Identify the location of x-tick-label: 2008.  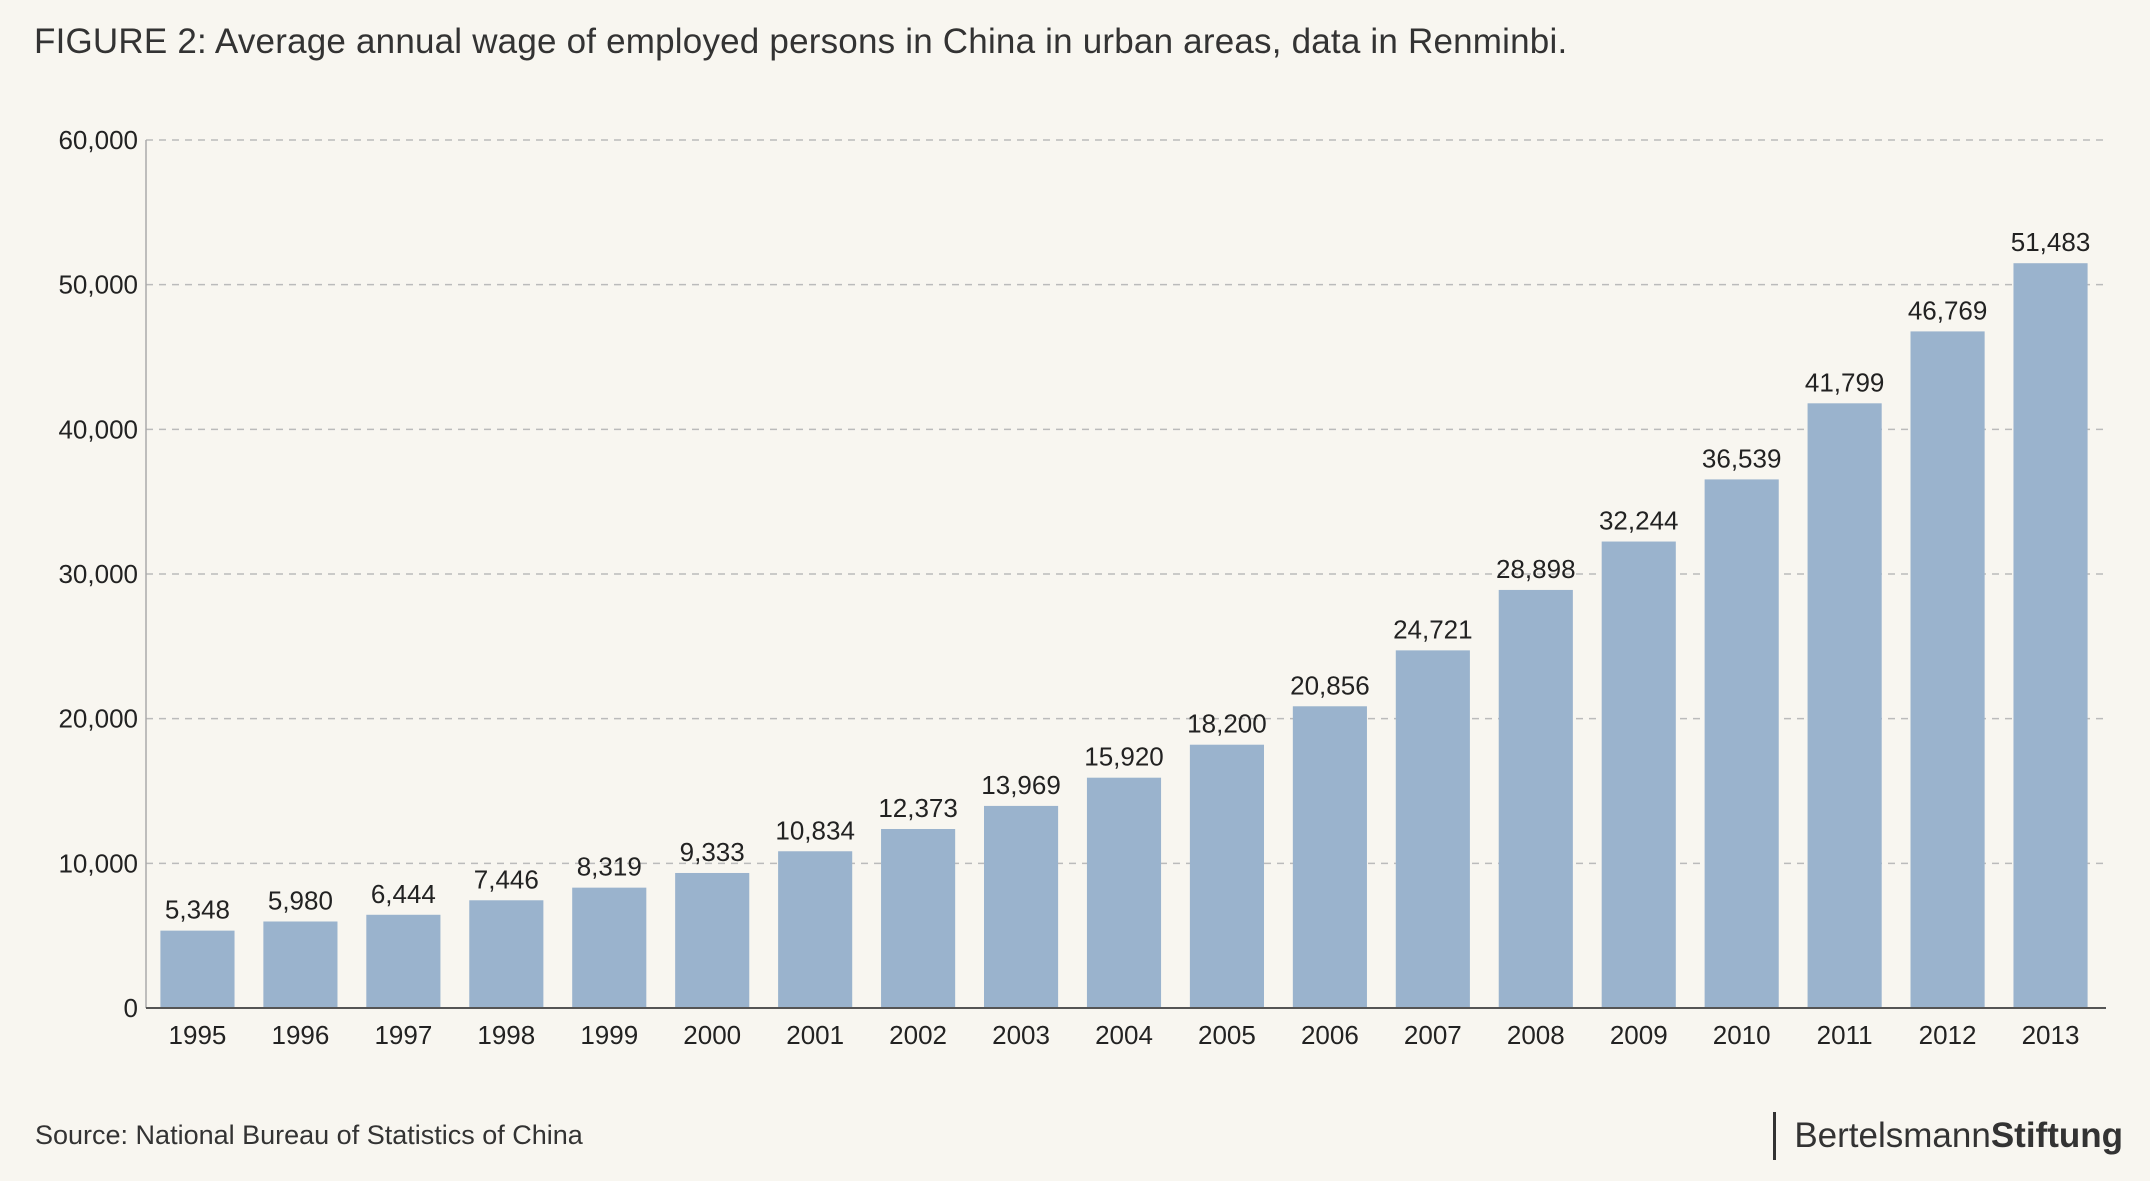
(1536, 1035).